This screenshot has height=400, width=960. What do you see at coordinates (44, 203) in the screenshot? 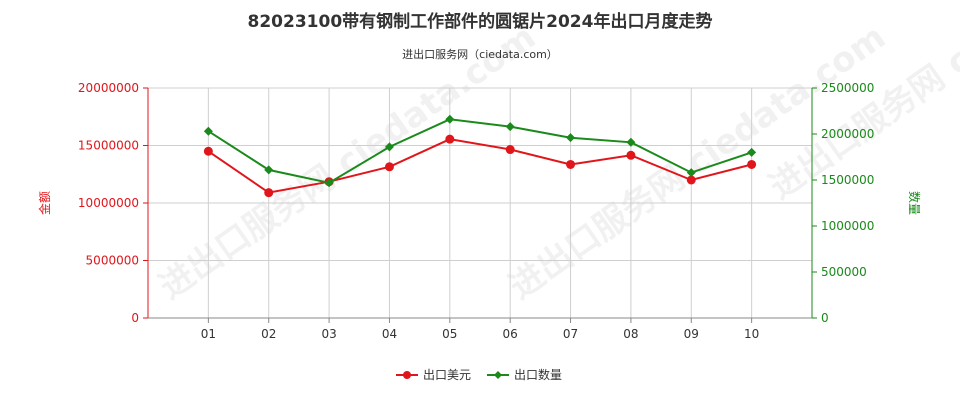
I see `left-axis-label: 金额` at bounding box center [44, 203].